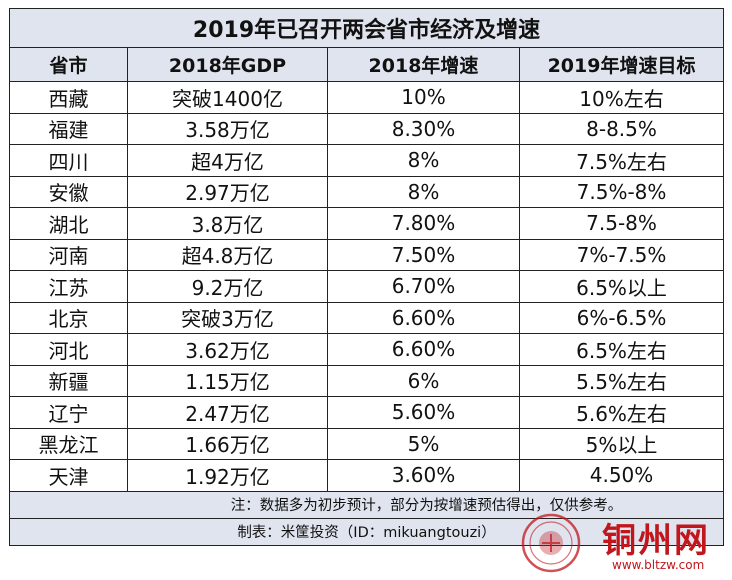 Image resolution: width=732 pixels, height=580 pixels. What do you see at coordinates (423, 286) in the screenshot?
I see `cell-growth: 6.70%` at bounding box center [423, 286].